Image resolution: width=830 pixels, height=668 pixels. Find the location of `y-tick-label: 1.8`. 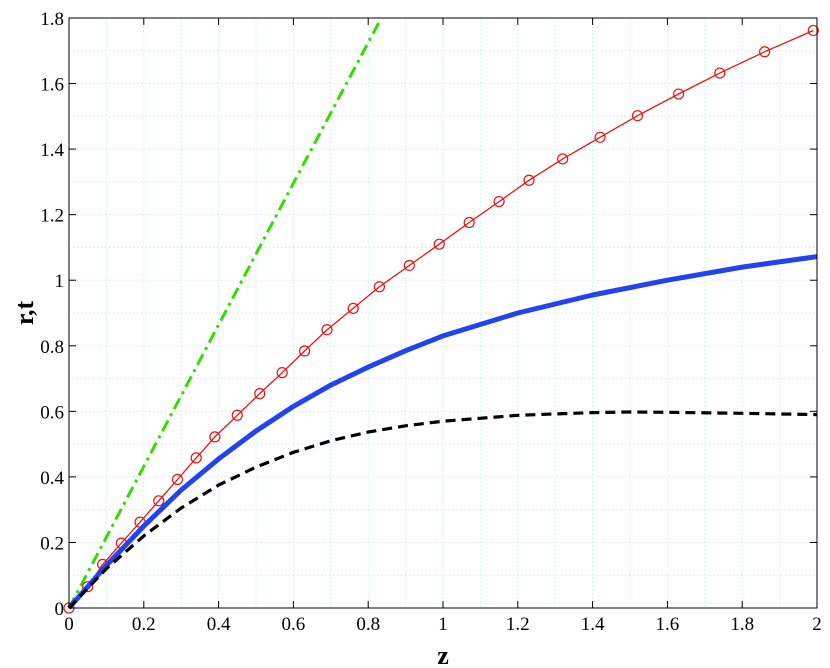

y-tick-label: 1.8 is located at coordinates (52, 19).